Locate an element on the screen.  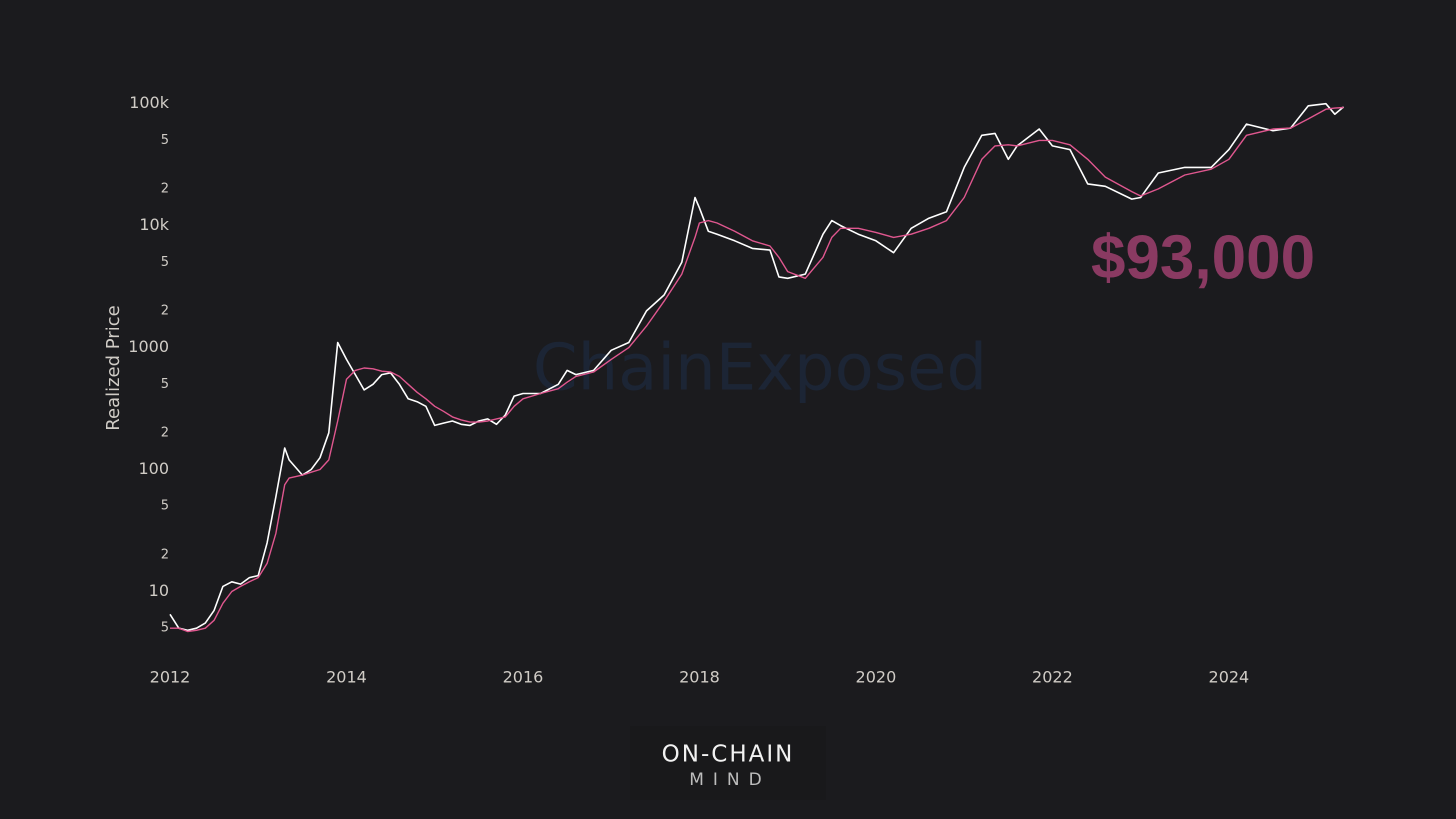
y-tick-label: 100k is located at coordinates (149, 102).